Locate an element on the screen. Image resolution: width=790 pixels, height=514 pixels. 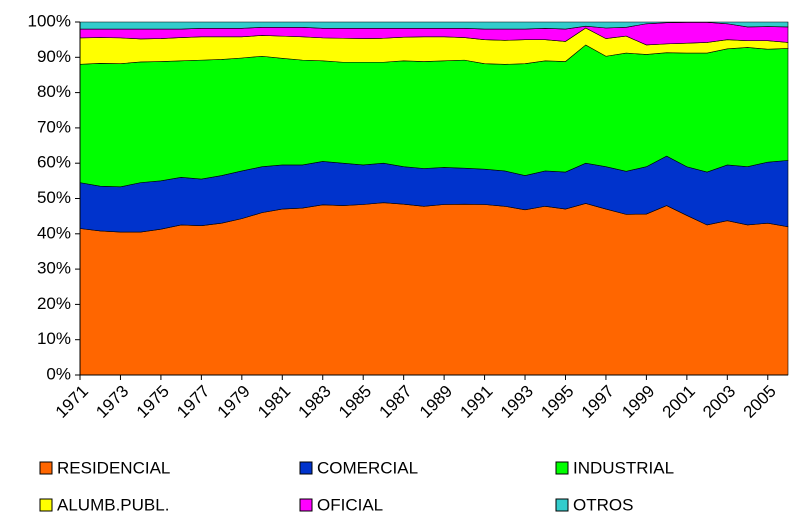
x-tick-label: 1983 is located at coordinates (315, 402).